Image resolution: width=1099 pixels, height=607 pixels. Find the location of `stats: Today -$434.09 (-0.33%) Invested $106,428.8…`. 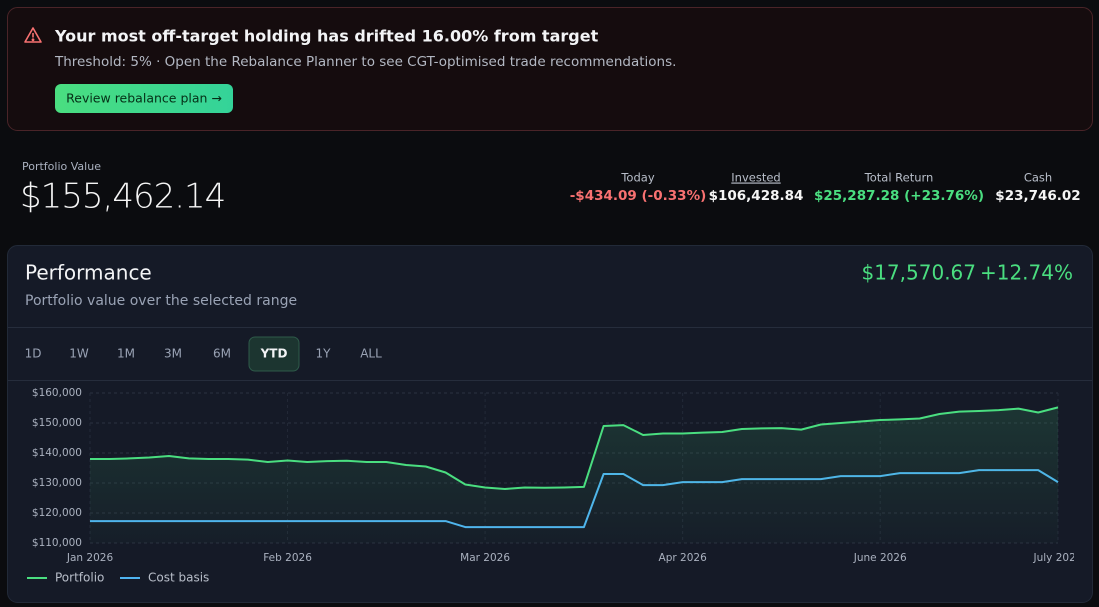

stats: Today -$434.09 (-0.33%) Invested $106,428.8… is located at coordinates (825, 188).